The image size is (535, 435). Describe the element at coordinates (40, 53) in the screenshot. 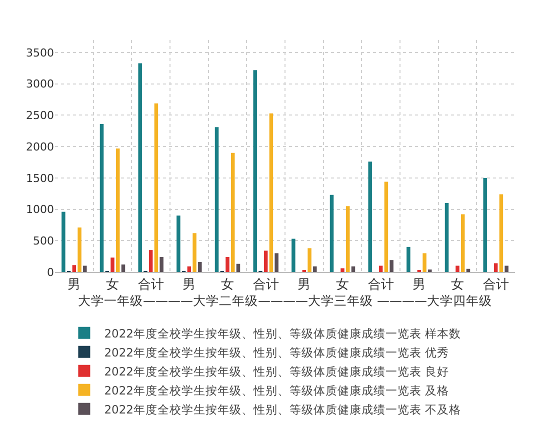

I see `y-tick-label: 3500` at that location.